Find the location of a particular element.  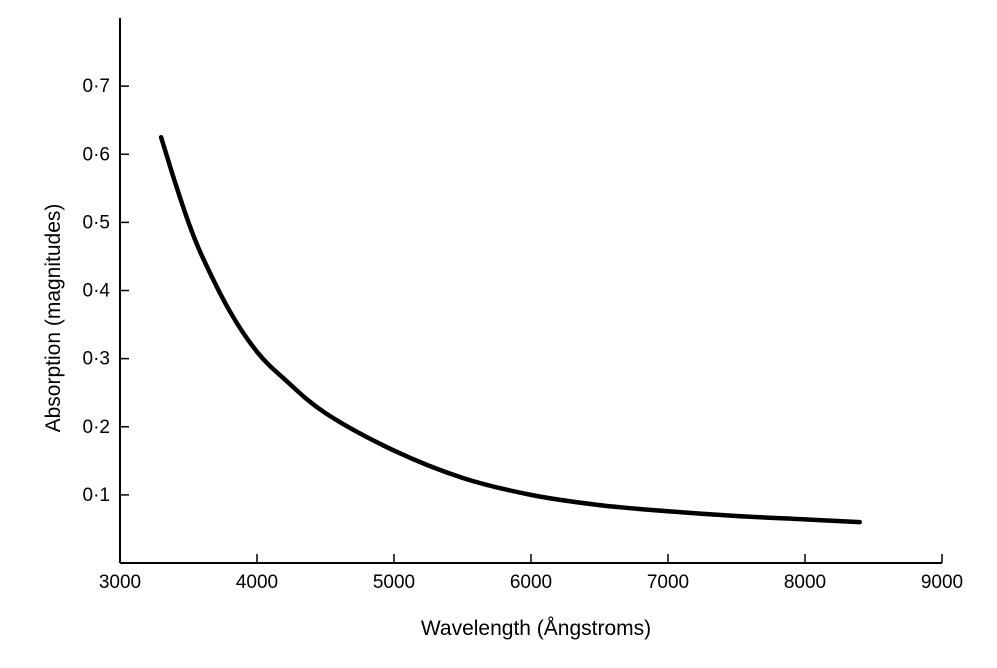

y-axis-title: Absorption (magnitudes) is located at coordinates (53, 318).